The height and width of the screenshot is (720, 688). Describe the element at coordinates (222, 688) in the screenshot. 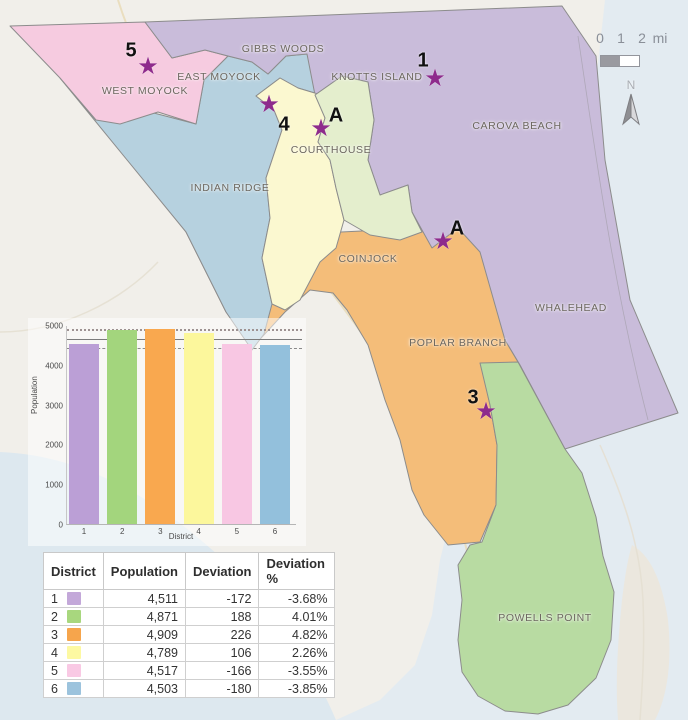

I see `deviation-cell: -180` at that location.